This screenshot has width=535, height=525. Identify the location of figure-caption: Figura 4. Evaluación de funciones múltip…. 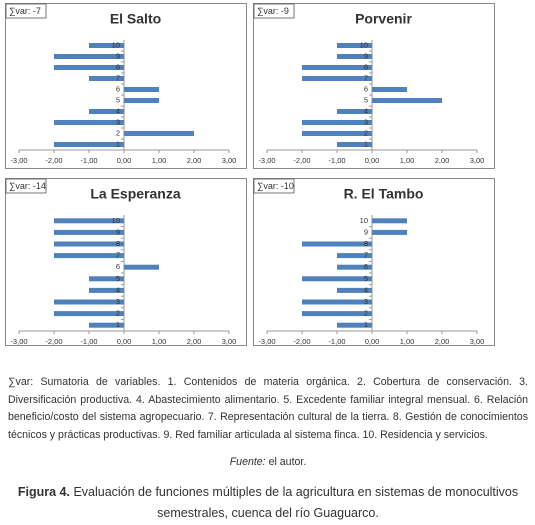
(268, 503).